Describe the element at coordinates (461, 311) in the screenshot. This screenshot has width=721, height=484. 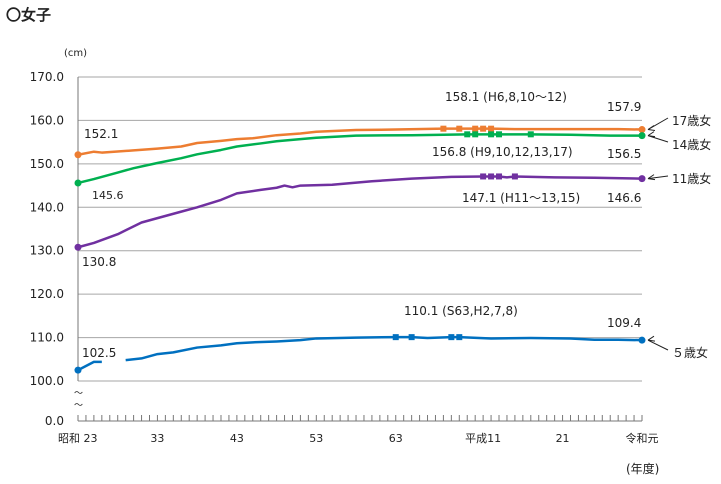
I see `label-5-max: 110.1 (S63,H2,7,8)` at that location.